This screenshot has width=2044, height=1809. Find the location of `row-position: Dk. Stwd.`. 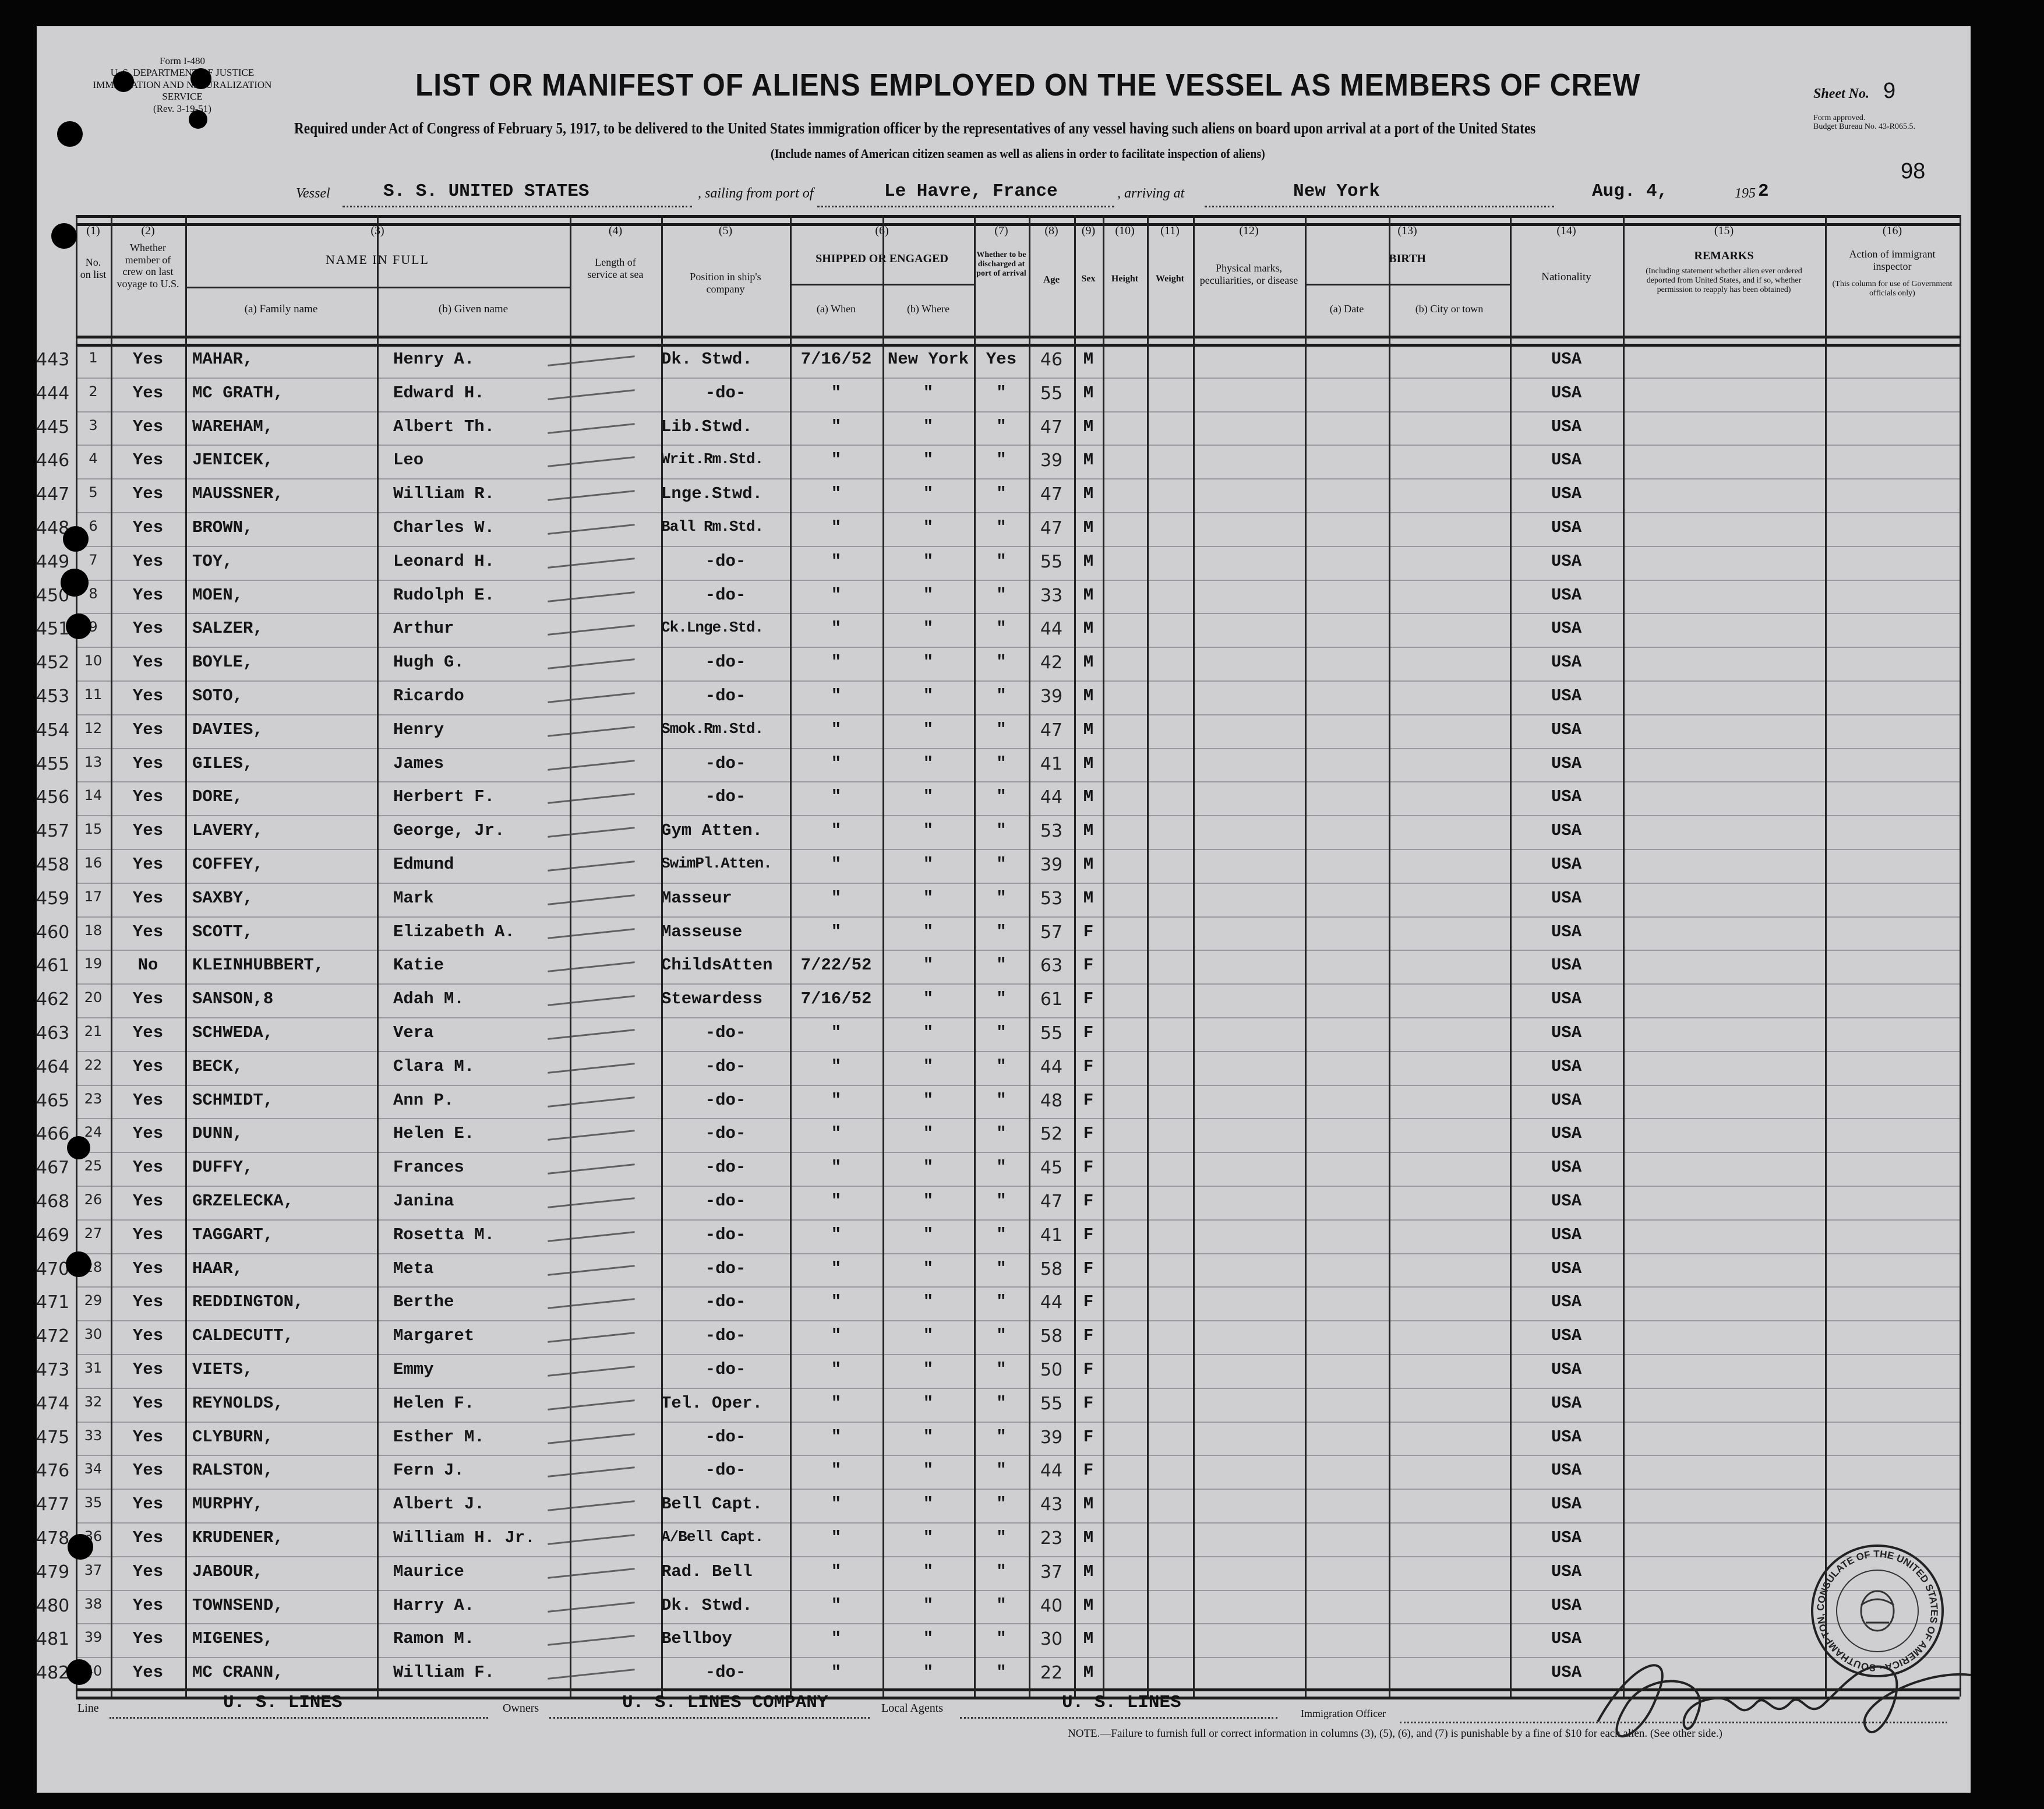

row-position: Dk. Stwd. is located at coordinates (707, 359).